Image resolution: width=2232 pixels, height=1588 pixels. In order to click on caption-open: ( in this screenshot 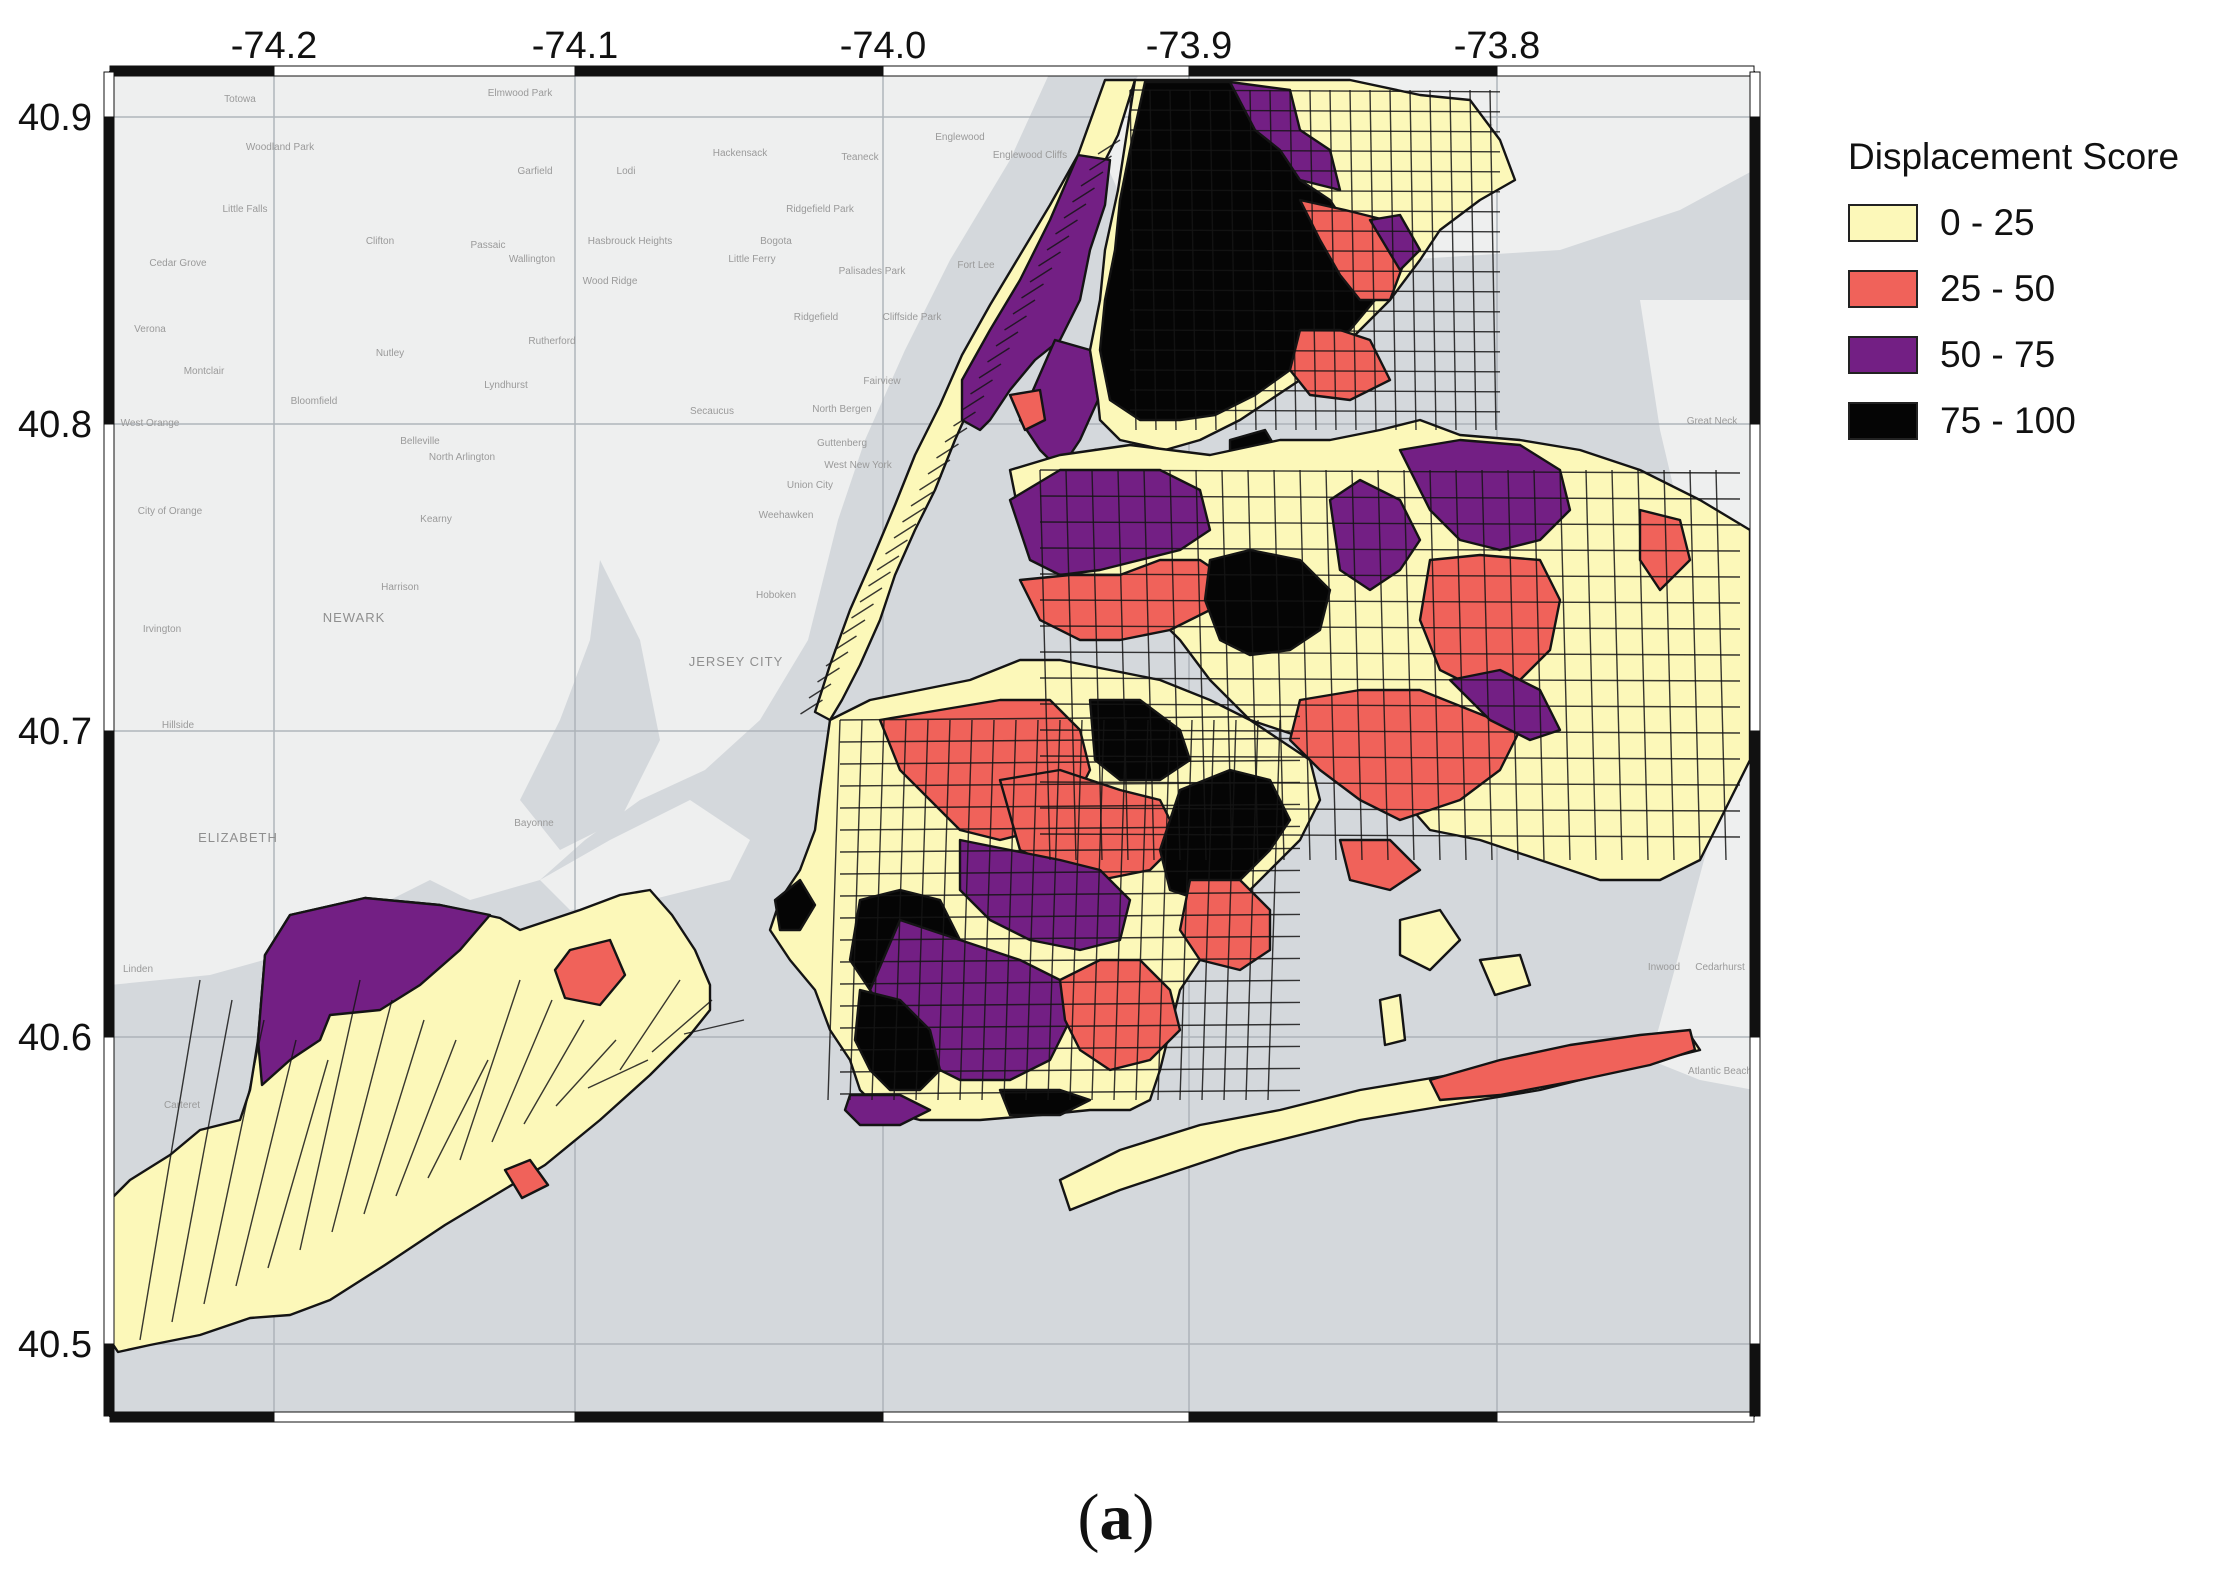, I will do `click(1088, 1517)`.